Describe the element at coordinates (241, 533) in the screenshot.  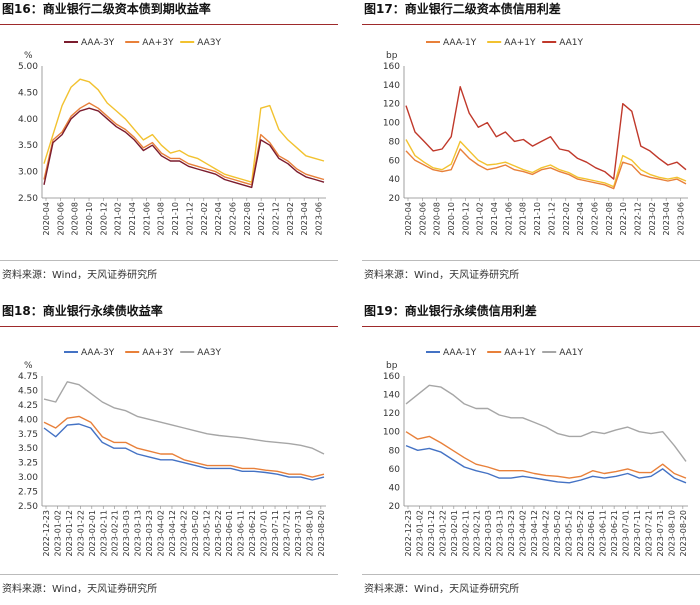
I see `x-tick-label: 2023-06-11` at that location.